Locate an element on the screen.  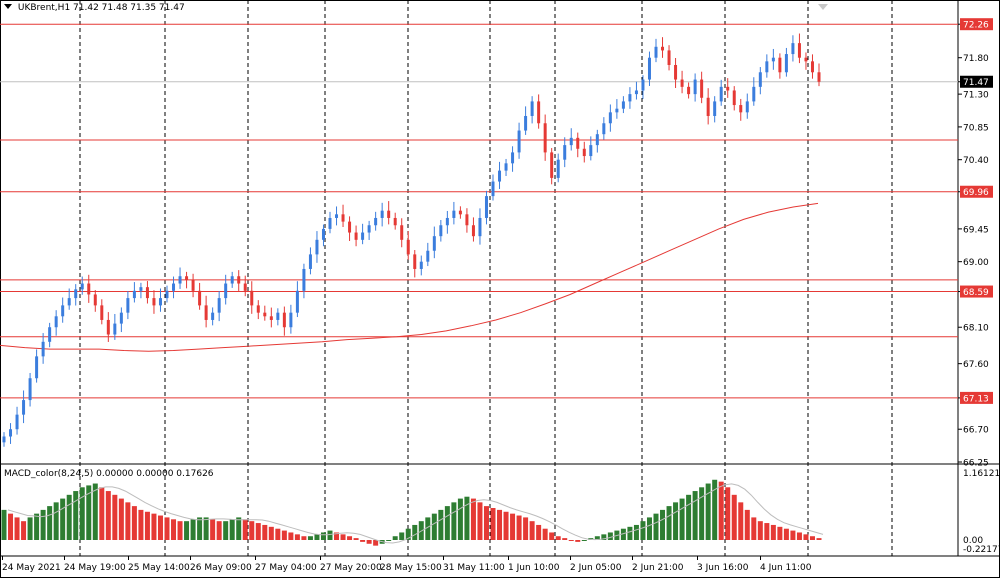
current-price-box is located at coordinates (976, 81).